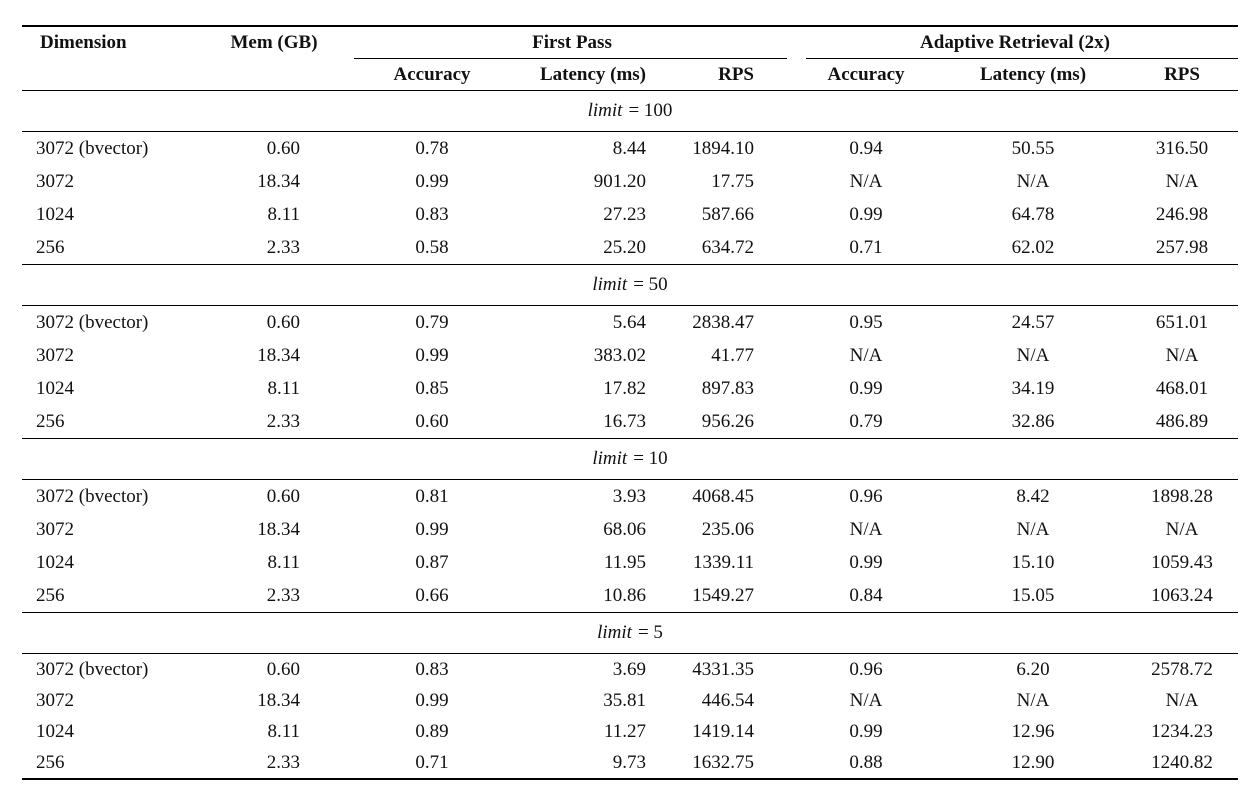 This screenshot has width=1258, height=788. I want to click on cell-fp-rps: 634.72, so click(727, 247).